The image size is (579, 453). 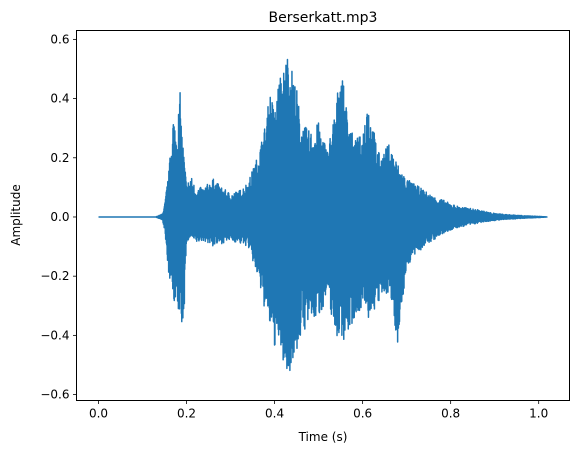 I want to click on x-tick-label: 0.2, so click(x=186, y=414).